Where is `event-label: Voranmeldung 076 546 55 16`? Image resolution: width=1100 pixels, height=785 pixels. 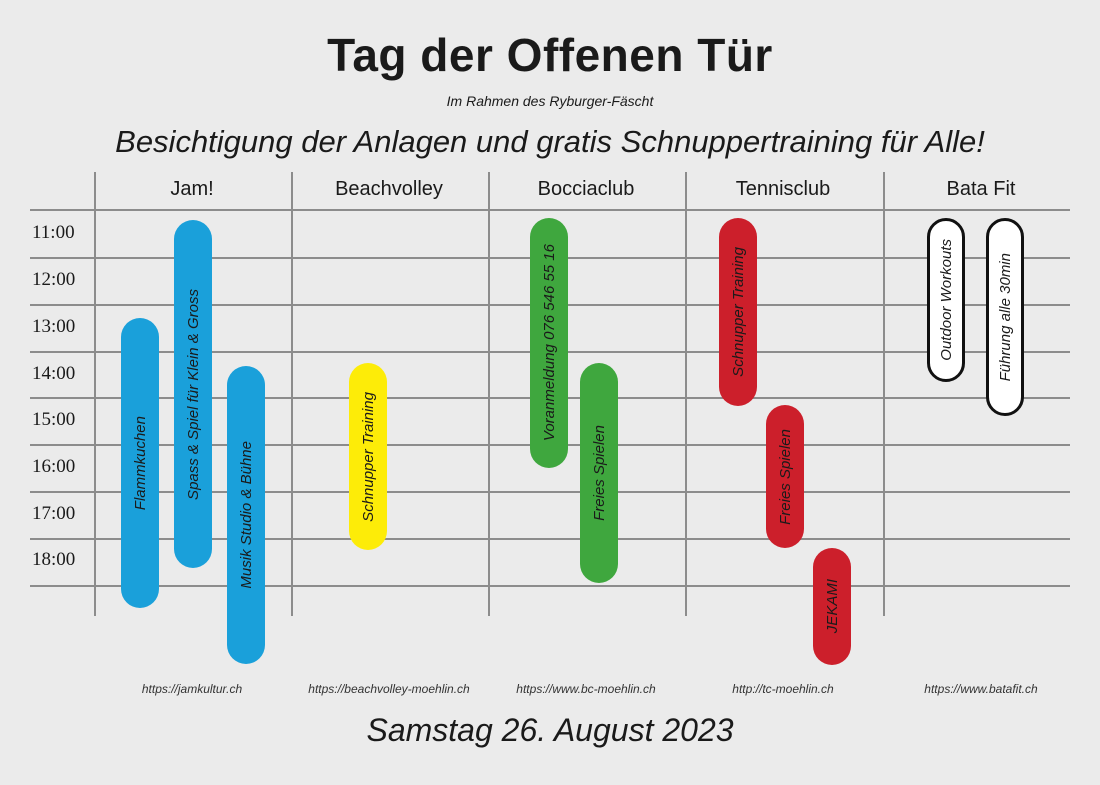 event-label: Voranmeldung 076 546 55 16 is located at coordinates (549, 343).